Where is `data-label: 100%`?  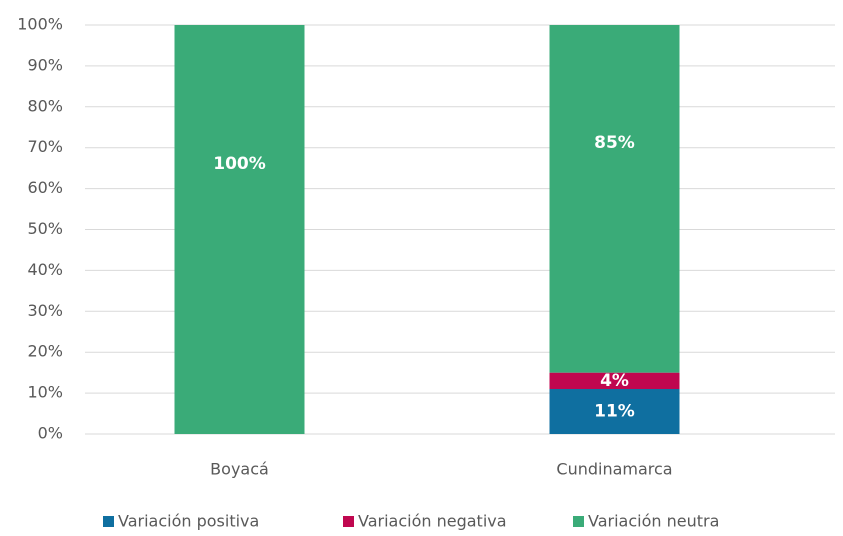 data-label: 100% is located at coordinates (239, 164).